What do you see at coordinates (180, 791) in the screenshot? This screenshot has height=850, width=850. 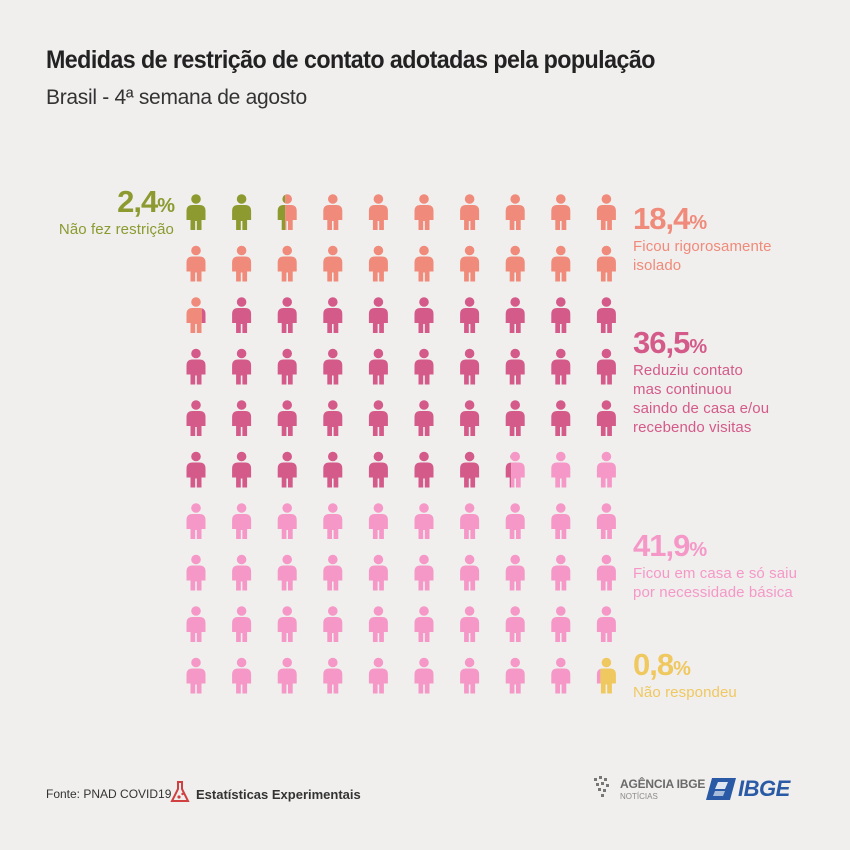 I see `flask-icon` at bounding box center [180, 791].